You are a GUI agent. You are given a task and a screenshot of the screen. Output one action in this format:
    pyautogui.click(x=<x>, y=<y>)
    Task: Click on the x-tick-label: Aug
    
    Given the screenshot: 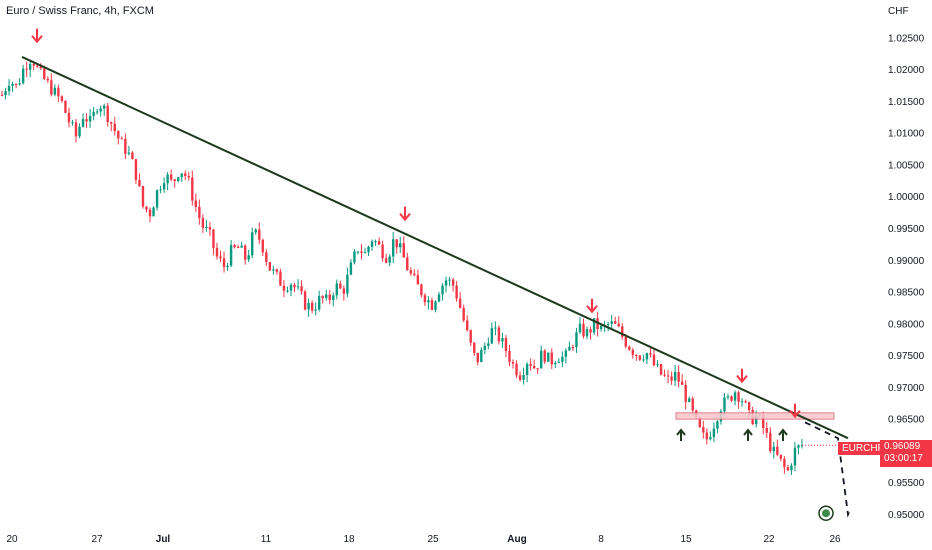 What is the action you would take?
    pyautogui.click(x=516, y=539)
    